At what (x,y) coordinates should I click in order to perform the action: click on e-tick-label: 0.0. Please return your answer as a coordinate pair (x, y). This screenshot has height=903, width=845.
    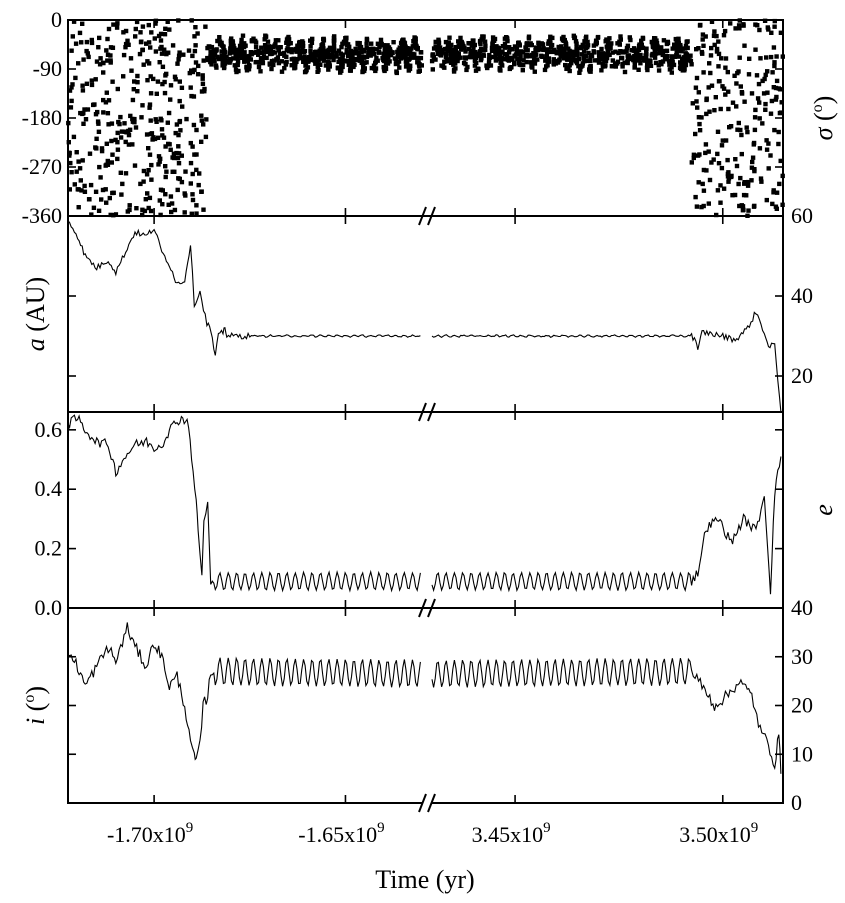
    Looking at the image, I should click on (49, 607).